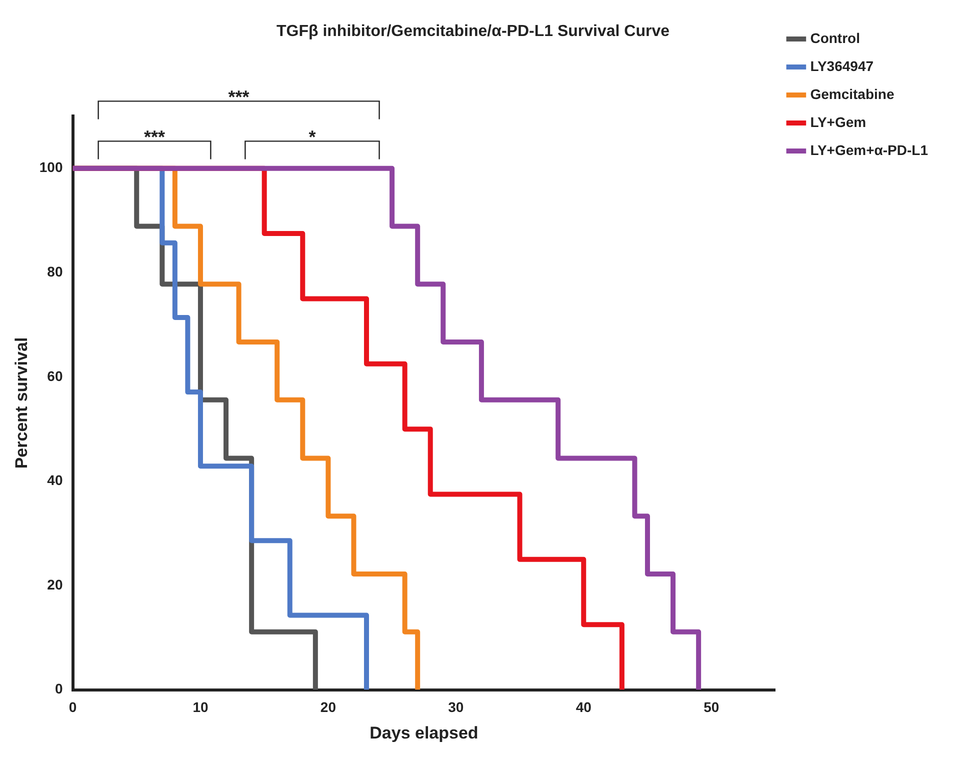  I want to click on annotation: *, so click(312, 137).